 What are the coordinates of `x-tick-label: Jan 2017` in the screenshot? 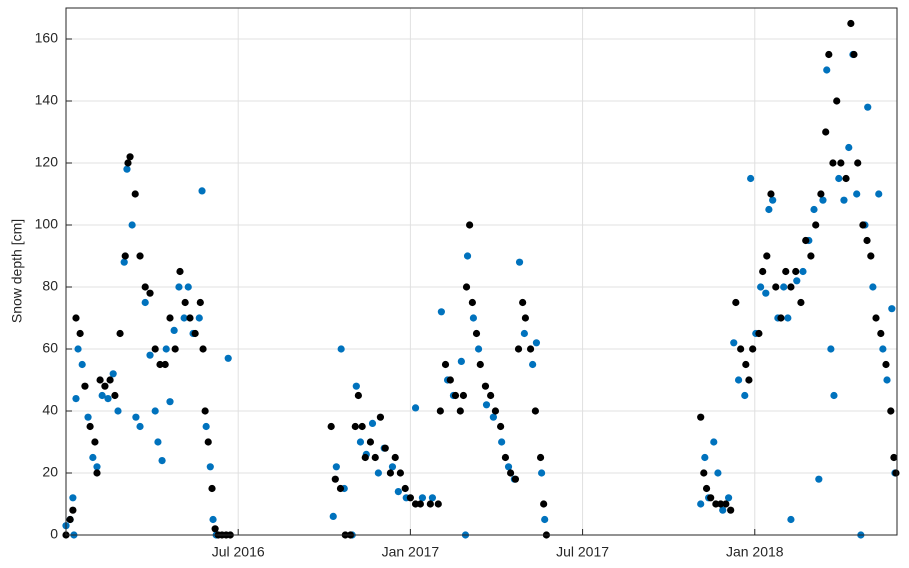 It's located at (411, 552).